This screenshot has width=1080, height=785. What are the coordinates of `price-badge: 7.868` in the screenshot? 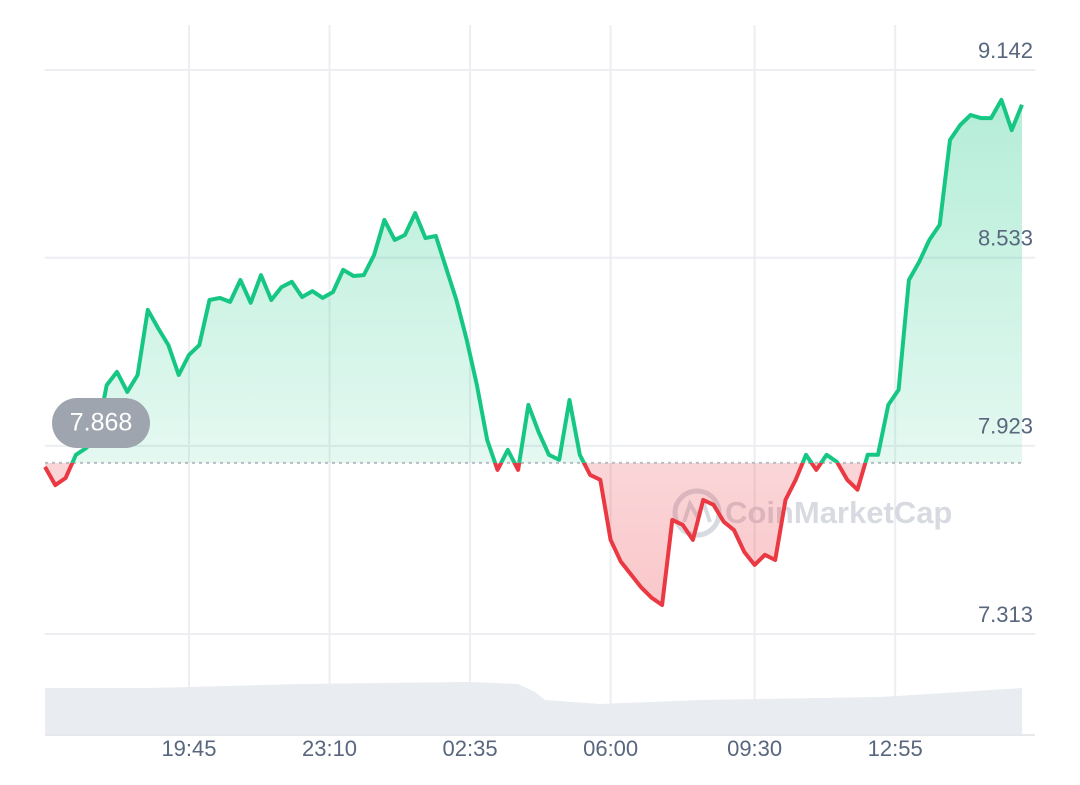 It's located at (101, 423).